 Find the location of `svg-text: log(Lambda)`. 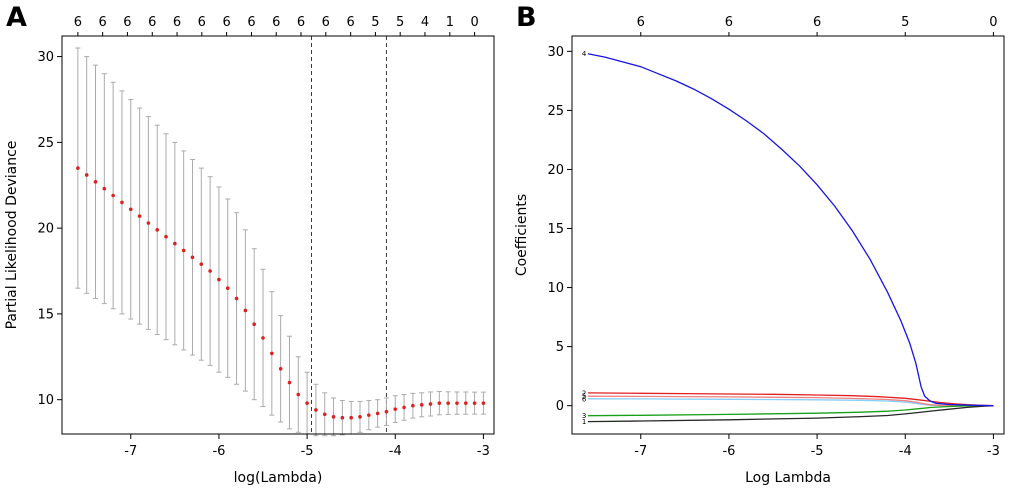

svg-text: log(Lambda) is located at coordinates (278, 478).